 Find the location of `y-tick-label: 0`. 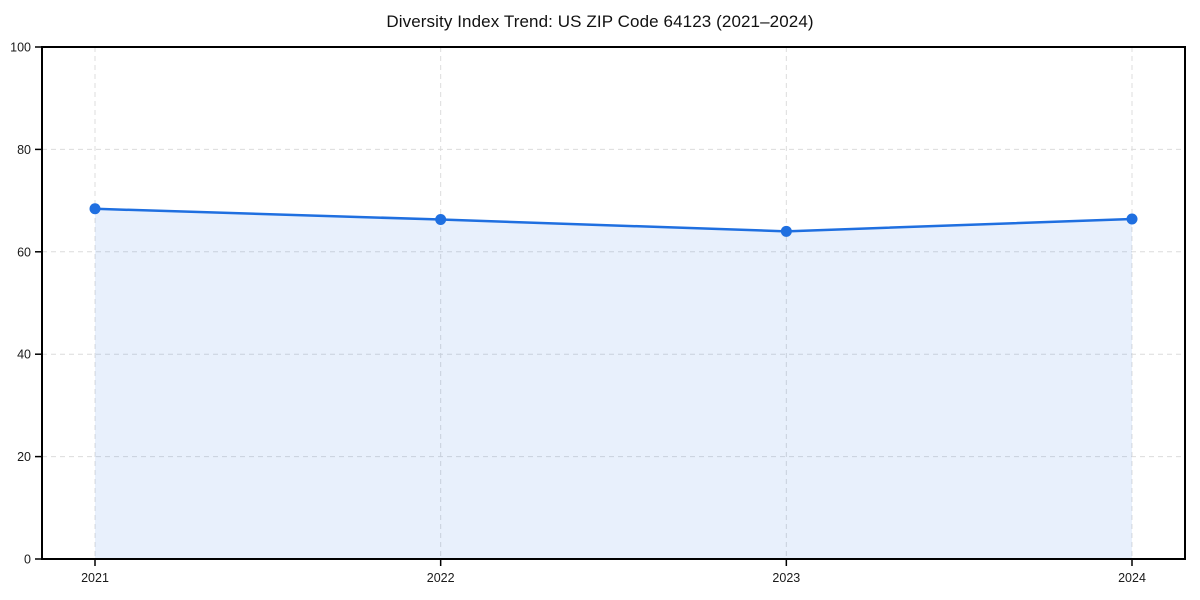

y-tick-label: 0 is located at coordinates (27, 560).